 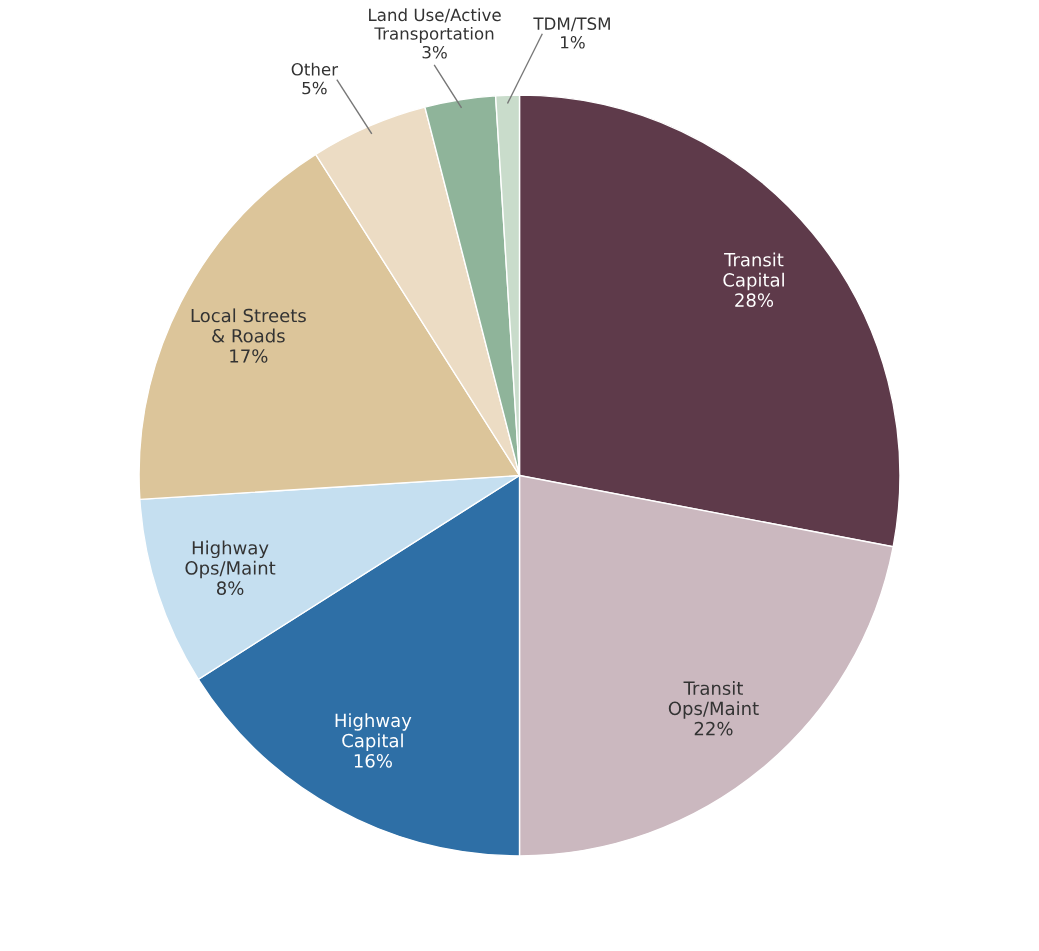 I want to click on data-label: 8%, so click(x=230, y=588).